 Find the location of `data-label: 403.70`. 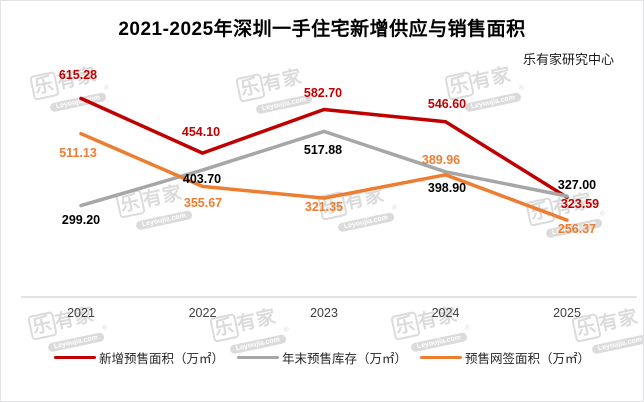

data-label: 403.70 is located at coordinates (202, 179).